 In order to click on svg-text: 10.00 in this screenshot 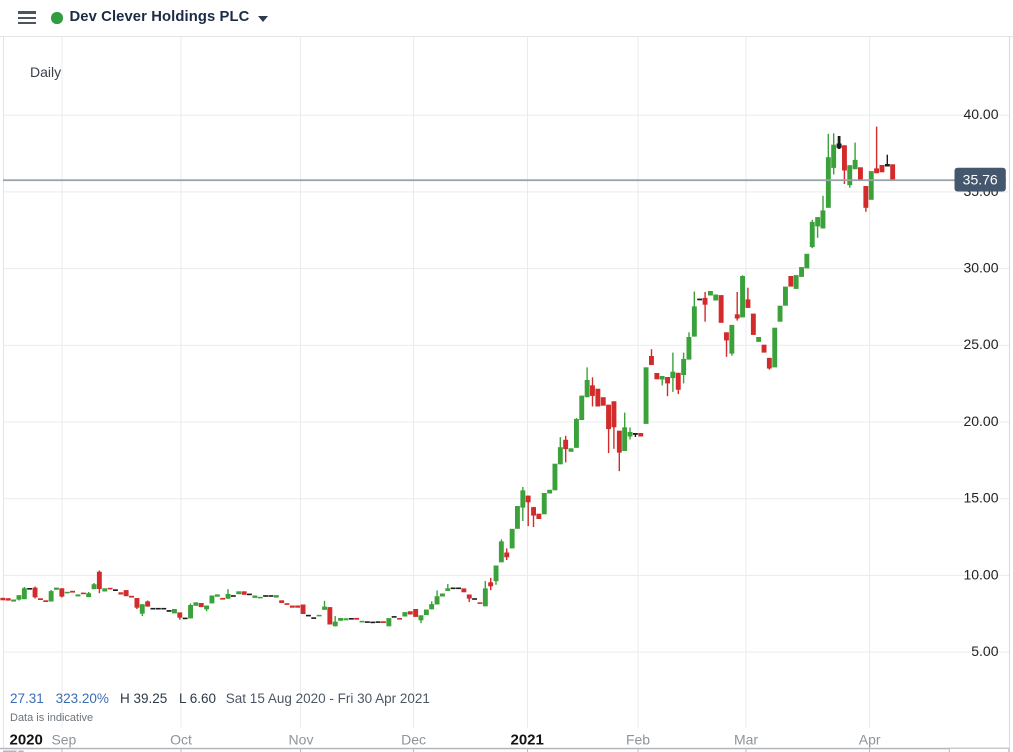, I will do `click(980, 574)`.